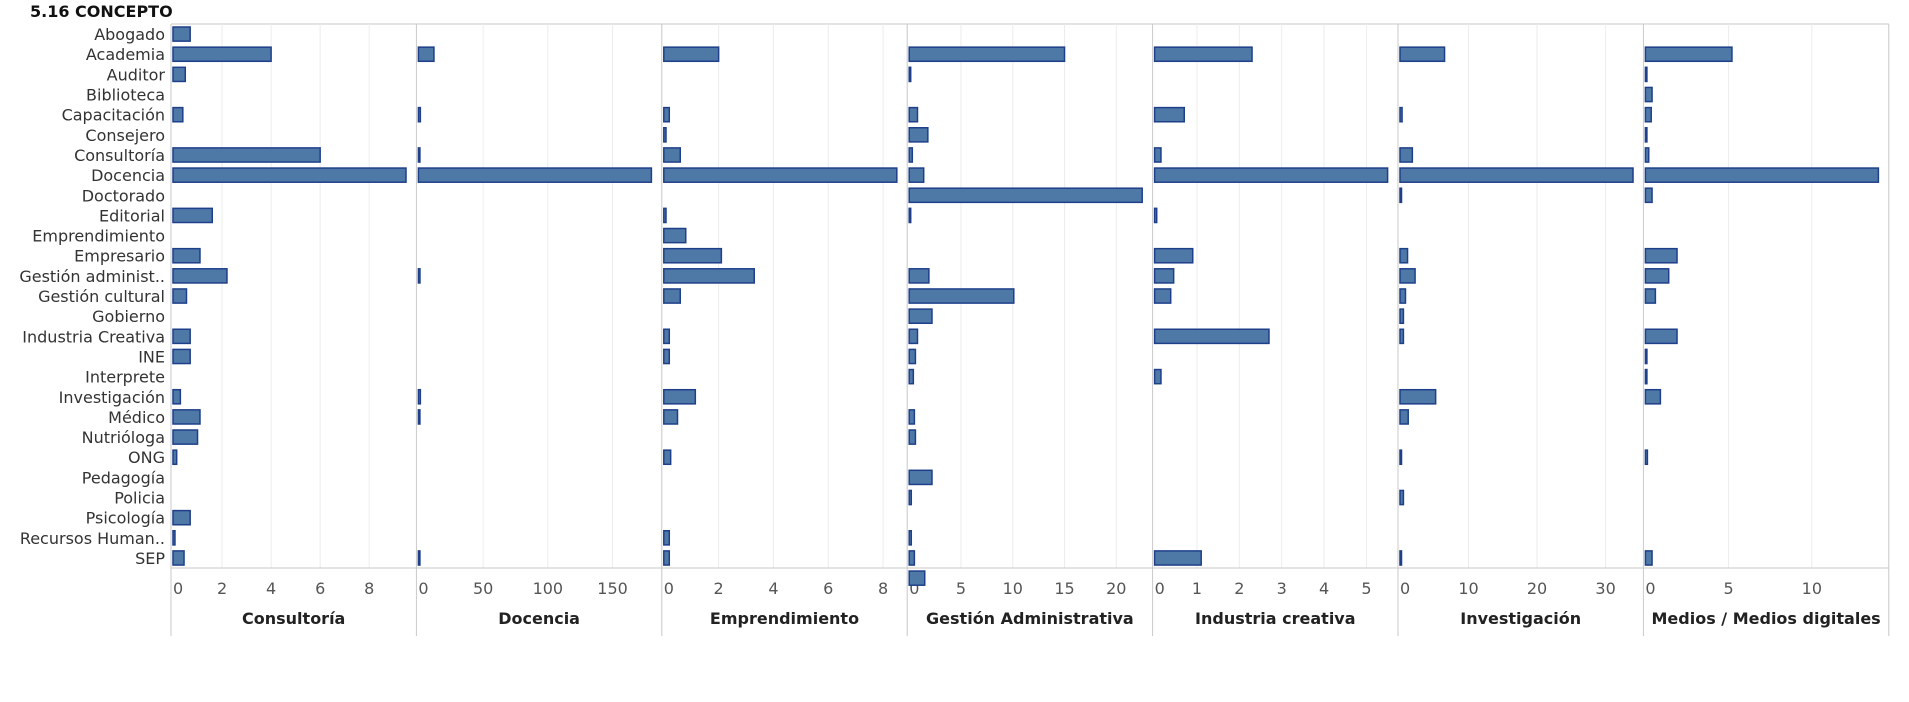 The width and height of the screenshot is (1909, 702). Describe the element at coordinates (1520, 618) in the screenshot. I see `panel-title: Investigación` at that location.